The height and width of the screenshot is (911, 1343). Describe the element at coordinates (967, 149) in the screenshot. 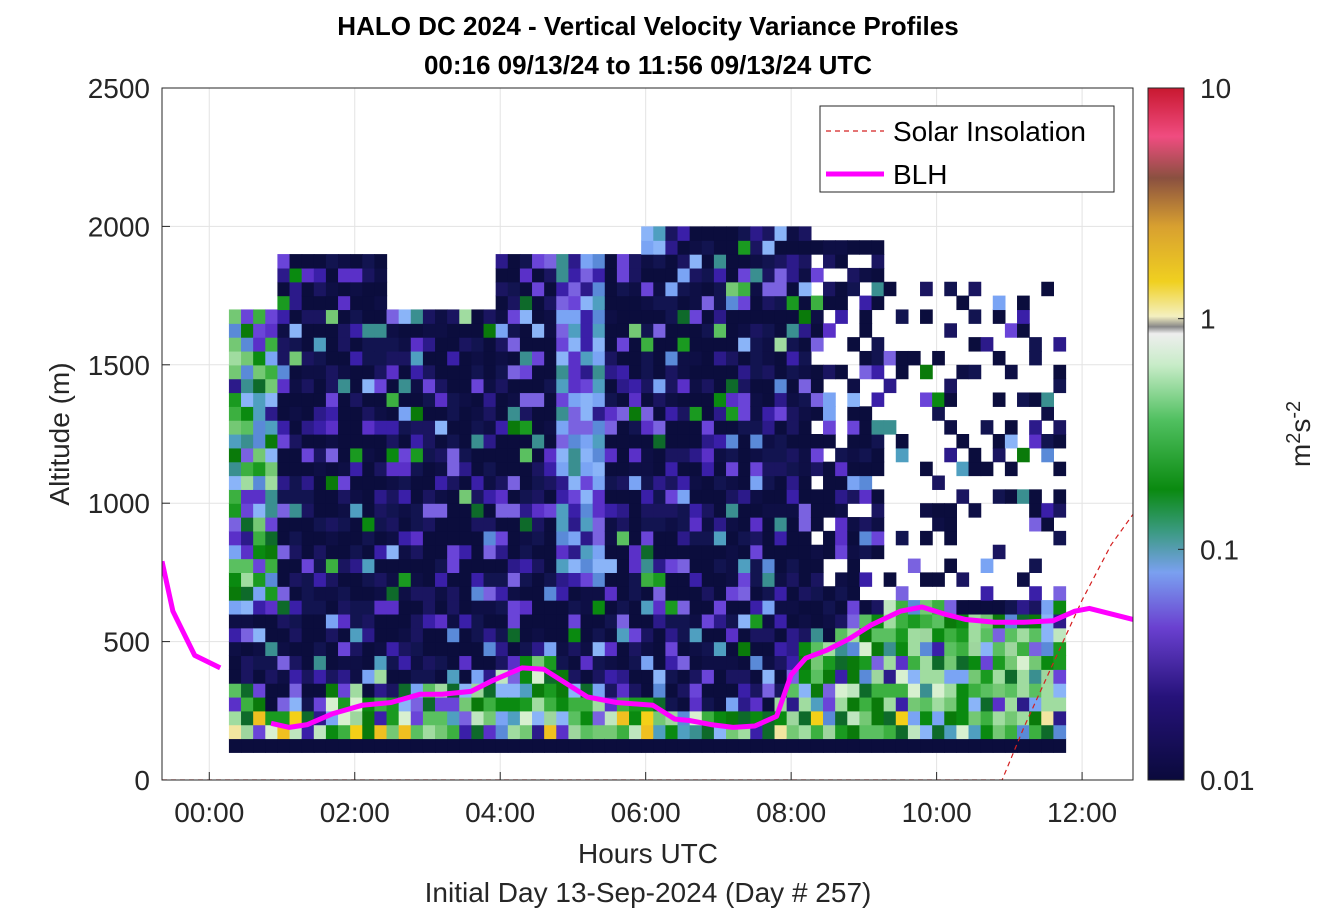

I see `legend-box` at that location.